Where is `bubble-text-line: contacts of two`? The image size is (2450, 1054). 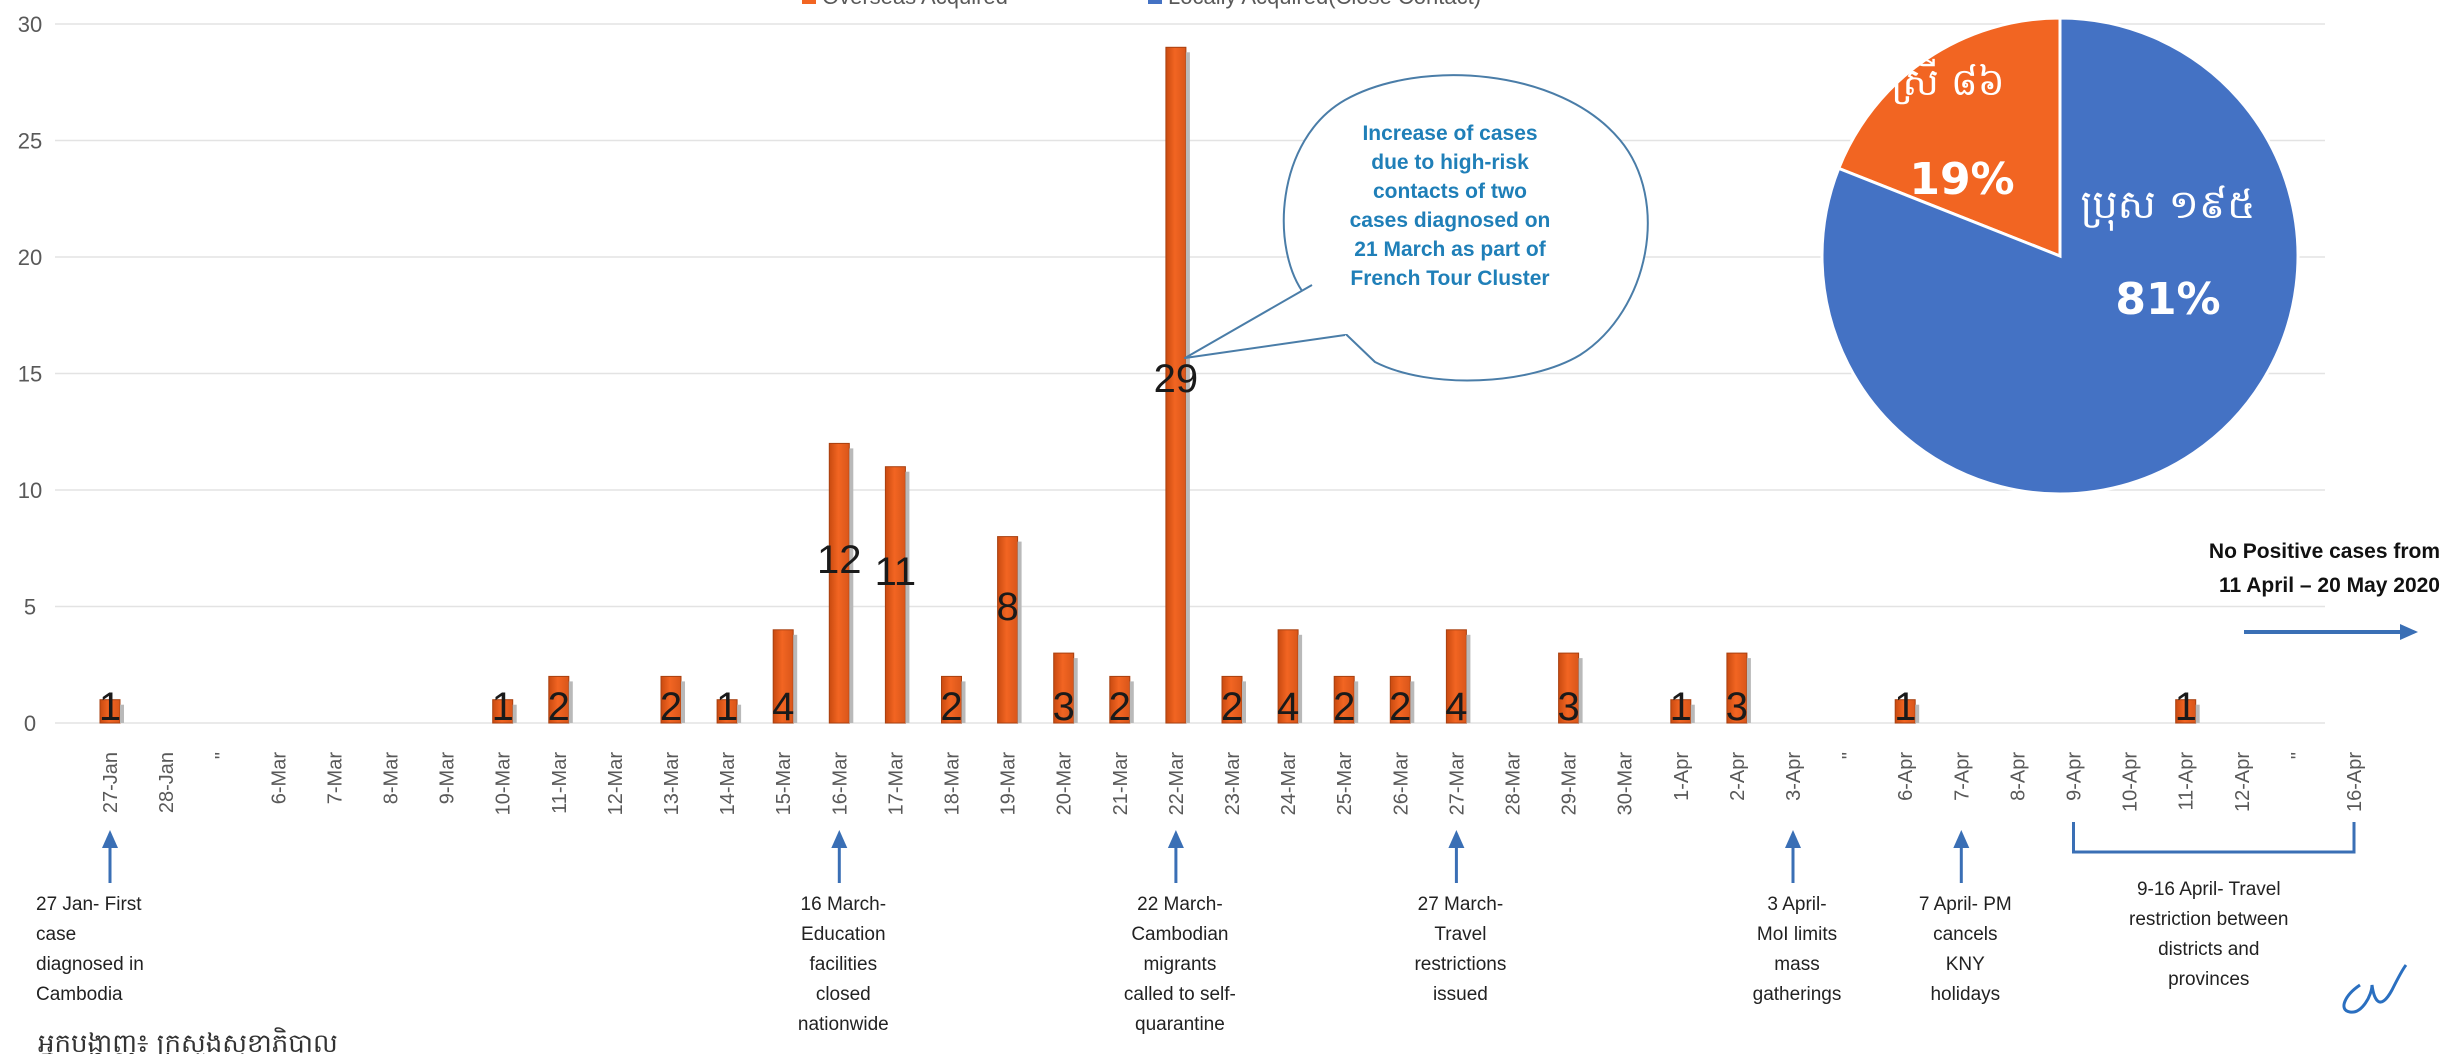
bubble-text-line: contacts of two is located at coordinates (1450, 191).